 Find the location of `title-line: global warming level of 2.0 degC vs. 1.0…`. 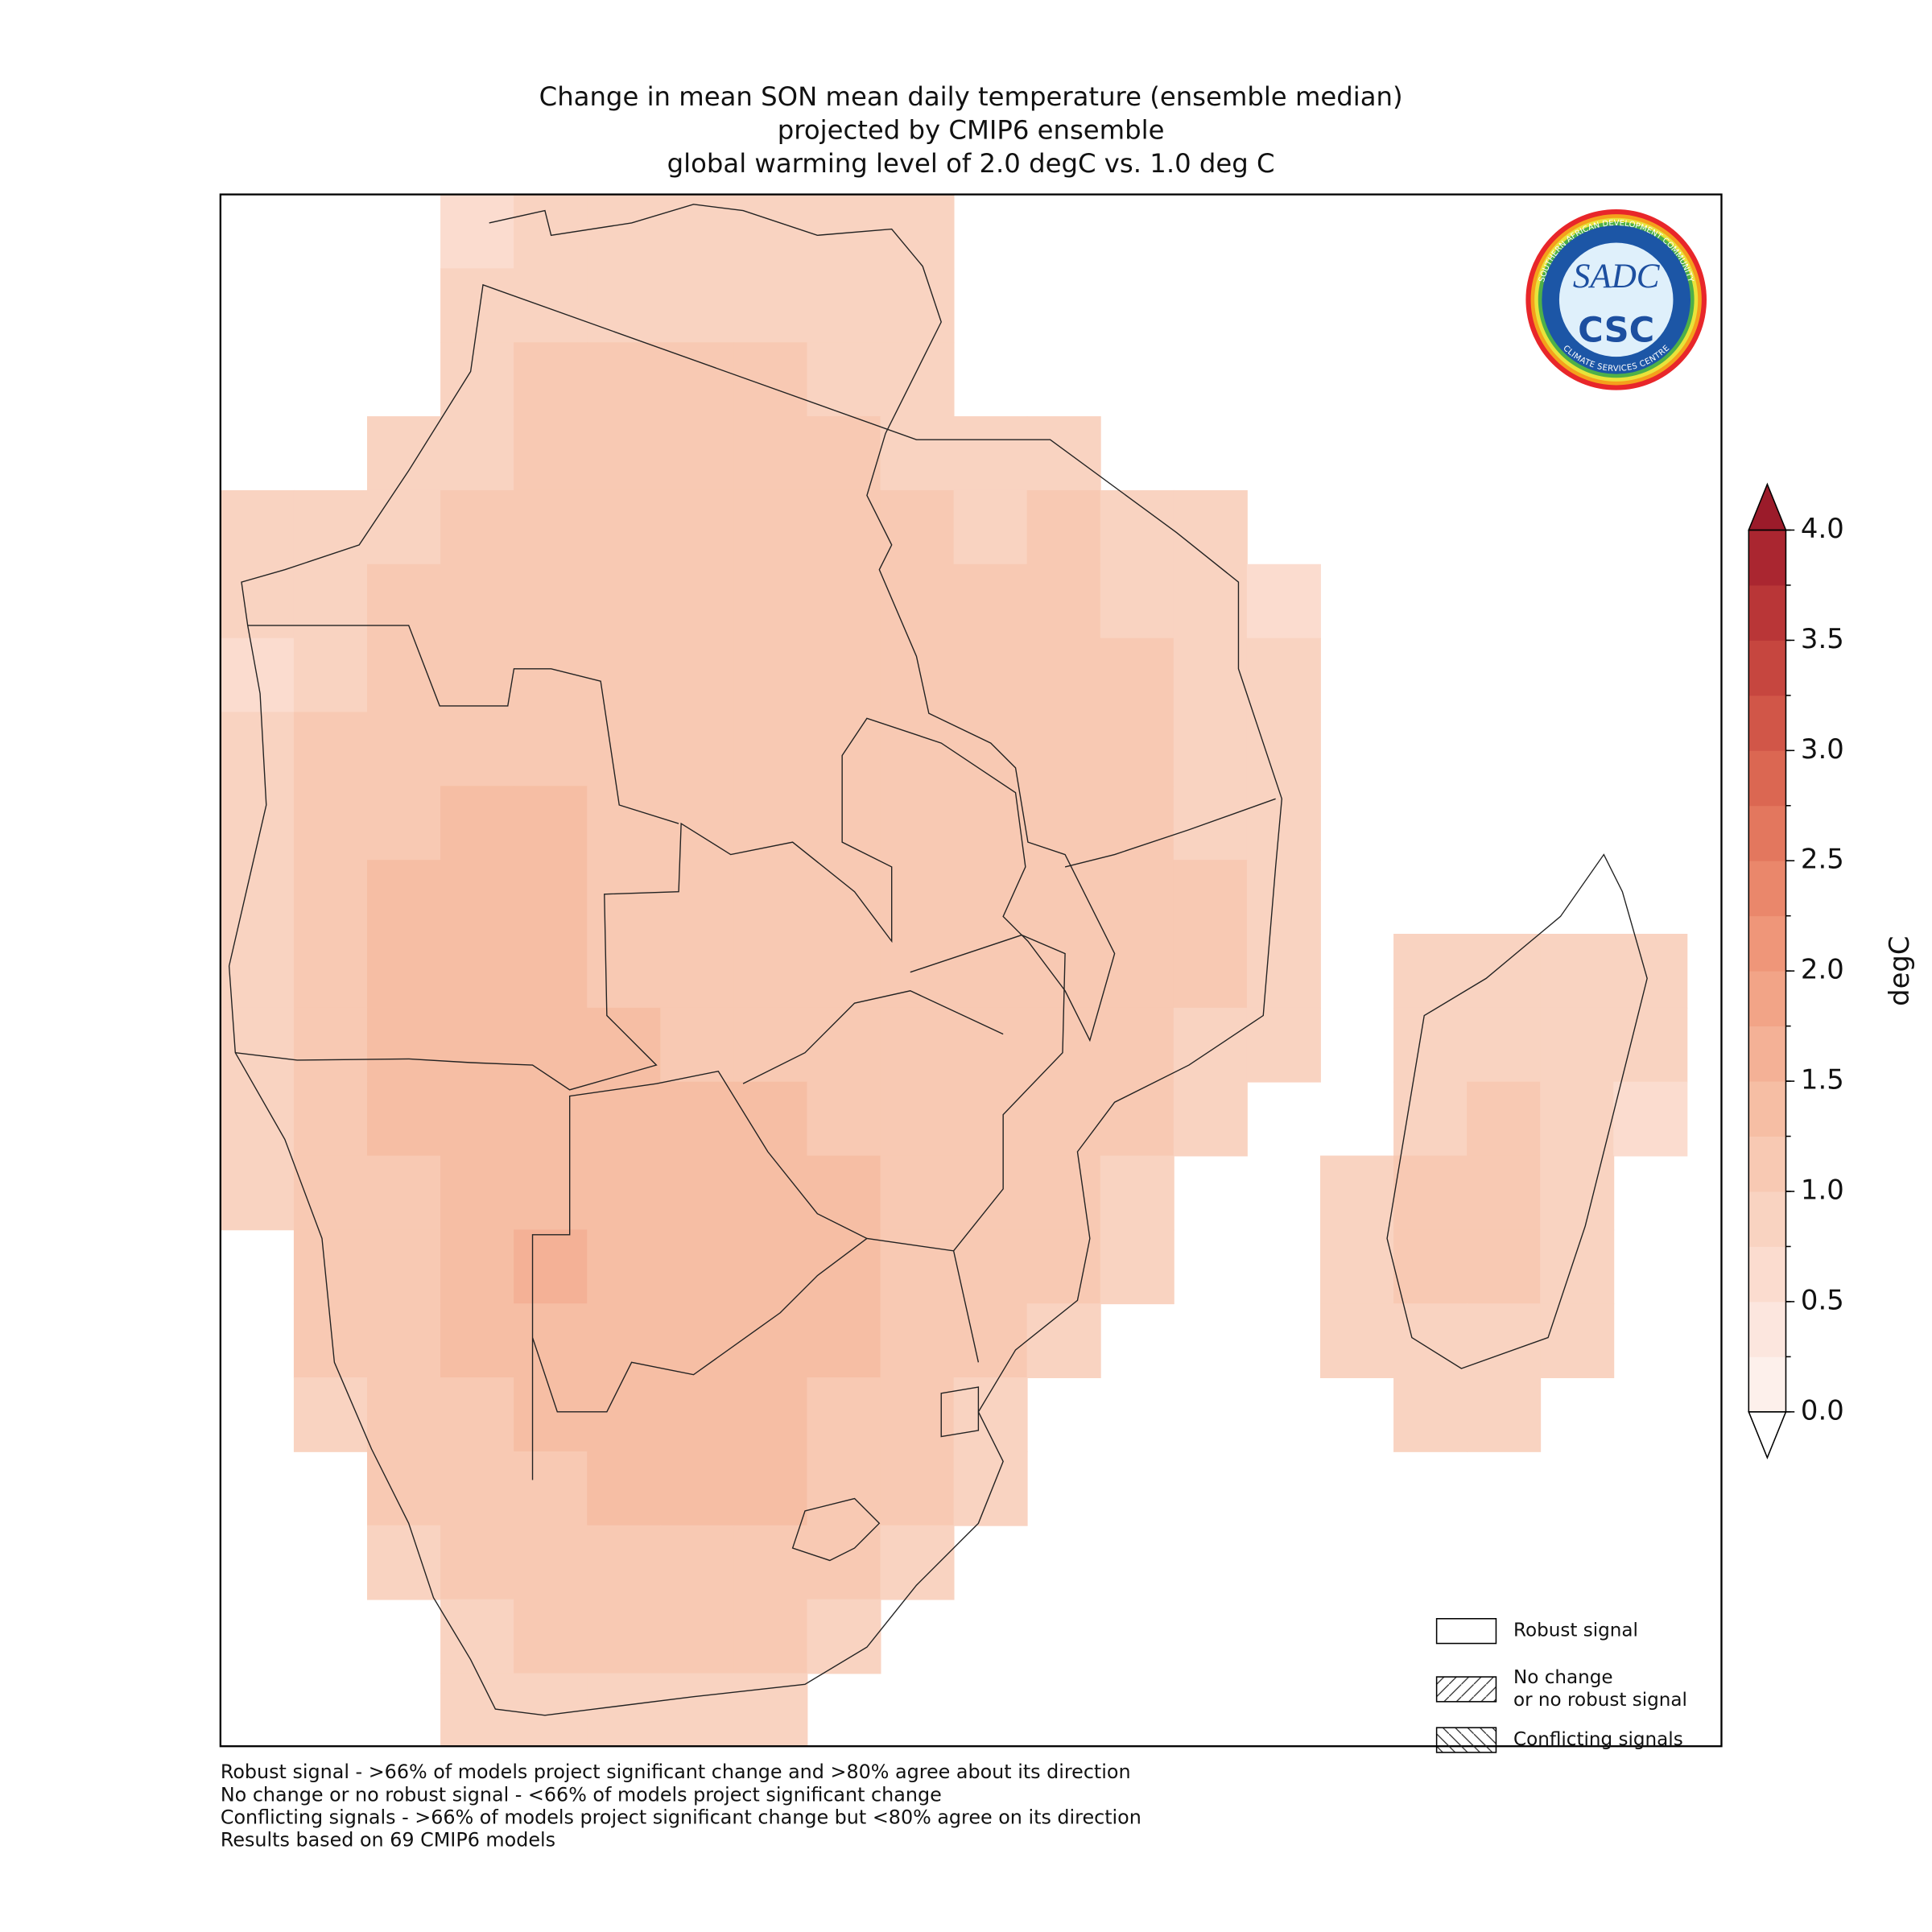

title-line: global warming level of 2.0 degC vs. 1.0… is located at coordinates (971, 163).